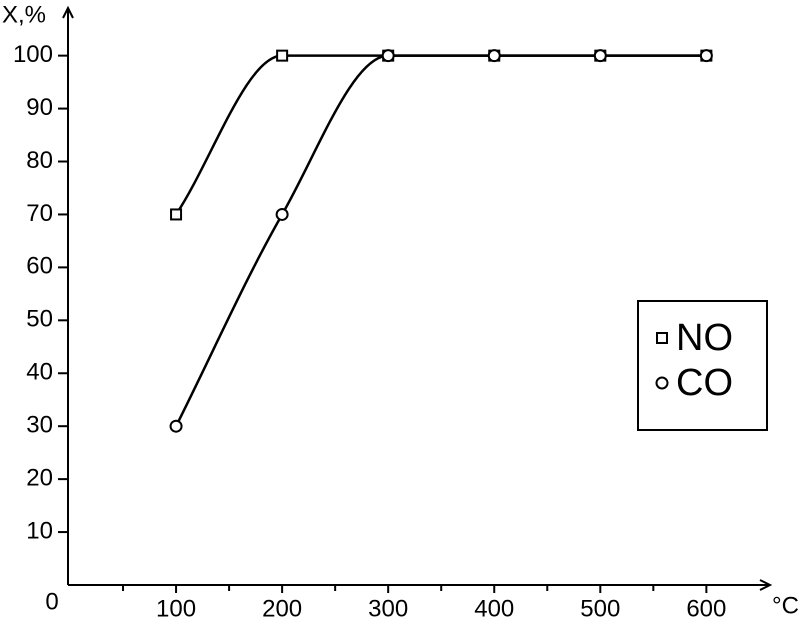 The height and width of the screenshot is (623, 802). What do you see at coordinates (704, 383) in the screenshot?
I see `legend-label: CO` at bounding box center [704, 383].